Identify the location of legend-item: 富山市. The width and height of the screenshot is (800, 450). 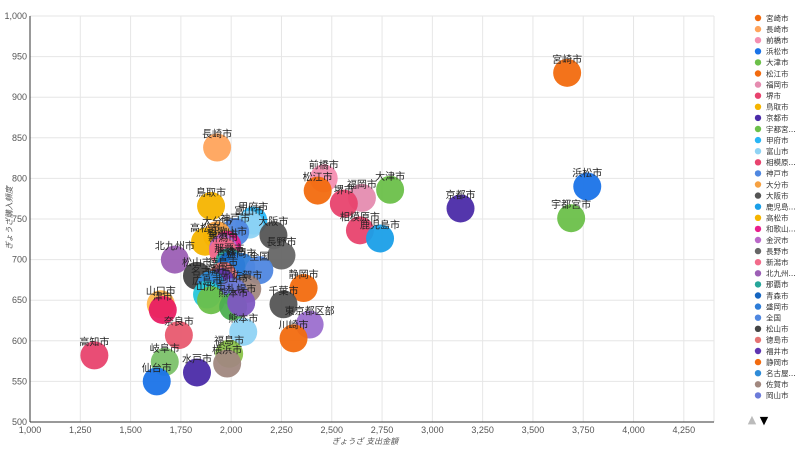
(771, 151).